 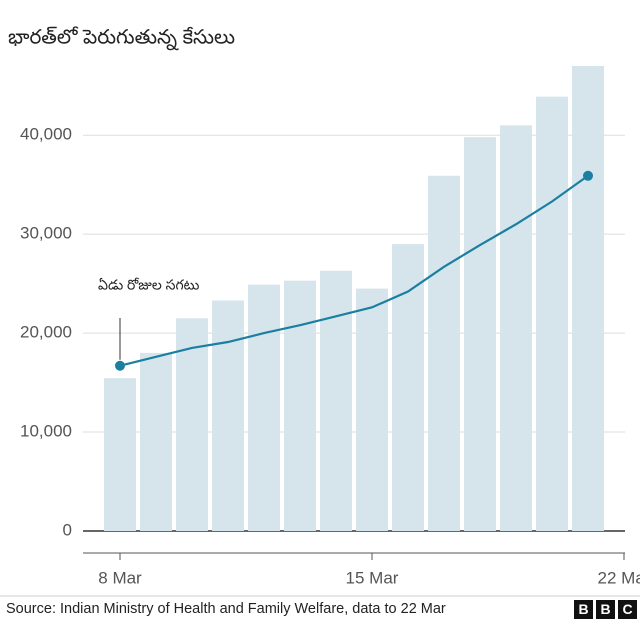 What do you see at coordinates (120, 577) in the screenshot?
I see `x-tick-label: 8 Mar` at bounding box center [120, 577].